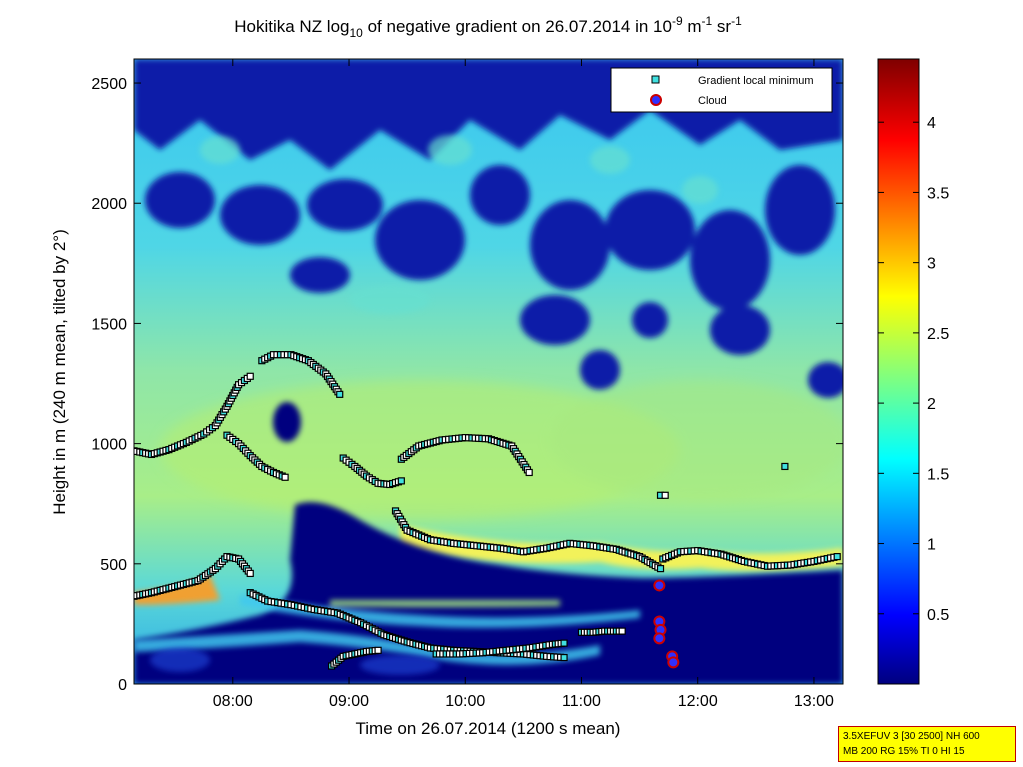 This screenshot has width=1023, height=767. Describe the element at coordinates (931, 264) in the screenshot. I see `colorbar-tick-label: 3` at that location.